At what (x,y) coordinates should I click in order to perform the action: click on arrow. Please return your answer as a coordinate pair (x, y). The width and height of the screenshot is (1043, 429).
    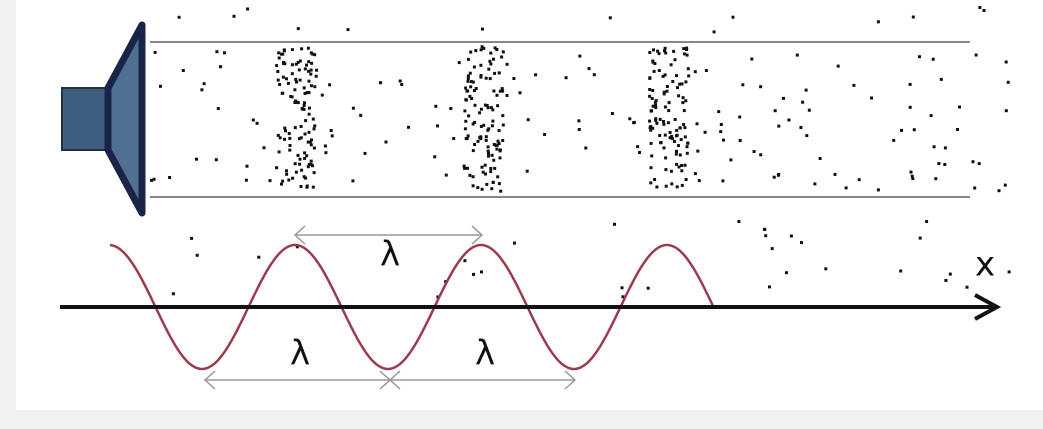
    Looking at the image, I should click on (477, 235).